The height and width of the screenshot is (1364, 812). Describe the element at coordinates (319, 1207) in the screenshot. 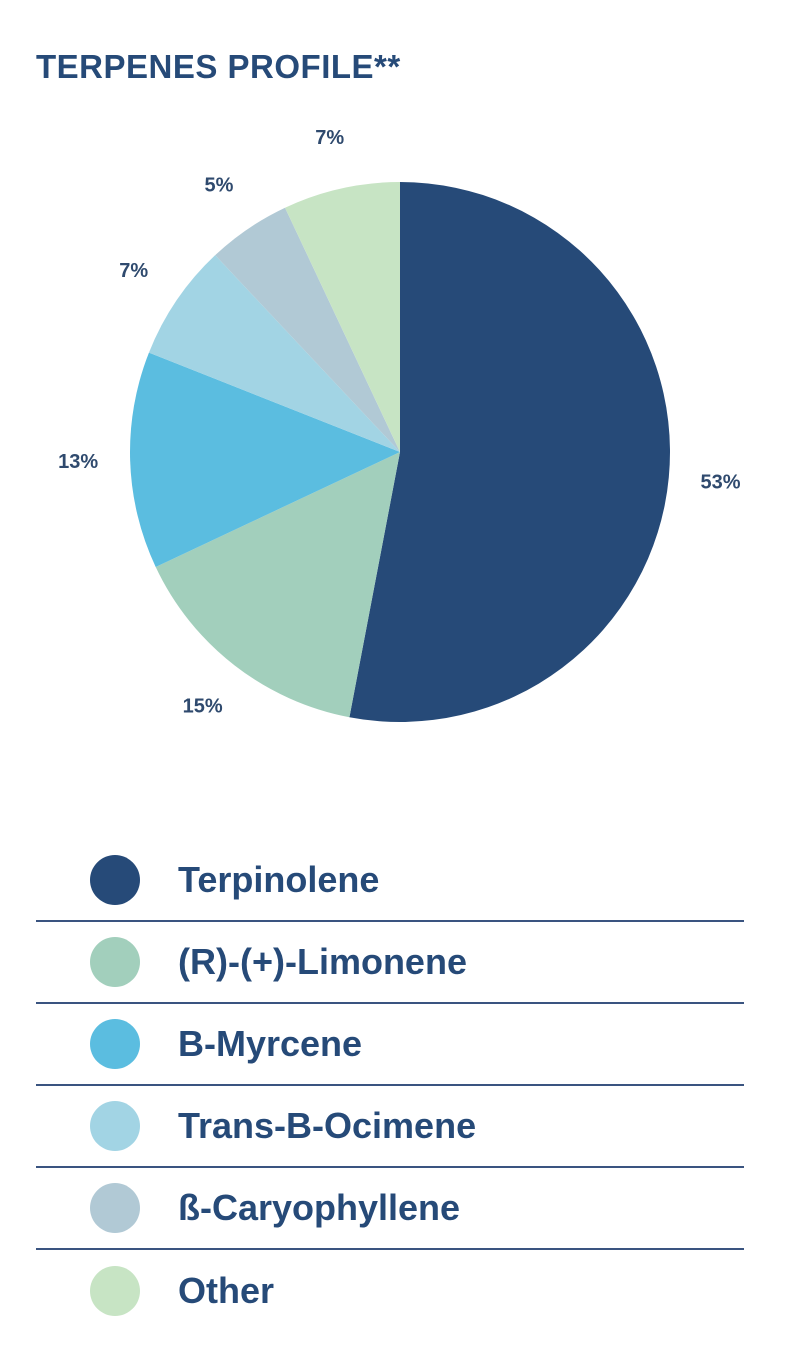

I see `legend-label: ß-Caryophyllene` at that location.